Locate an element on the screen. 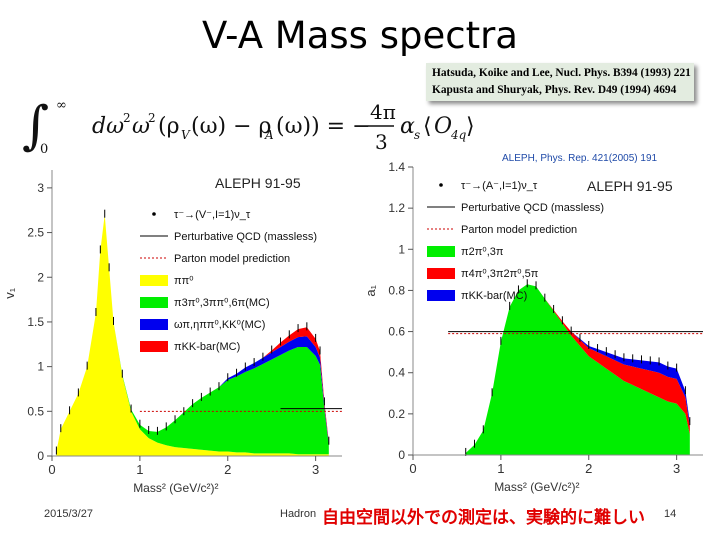  svg-text: 3 is located at coordinates (381, 142).